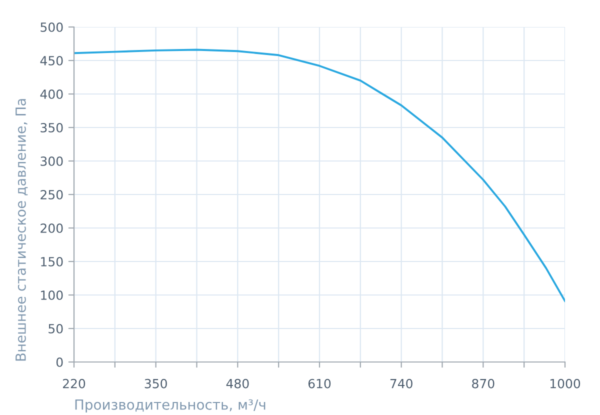 The height and width of the screenshot is (415, 600). I want to click on y-tick-label: 450, so click(51, 61).